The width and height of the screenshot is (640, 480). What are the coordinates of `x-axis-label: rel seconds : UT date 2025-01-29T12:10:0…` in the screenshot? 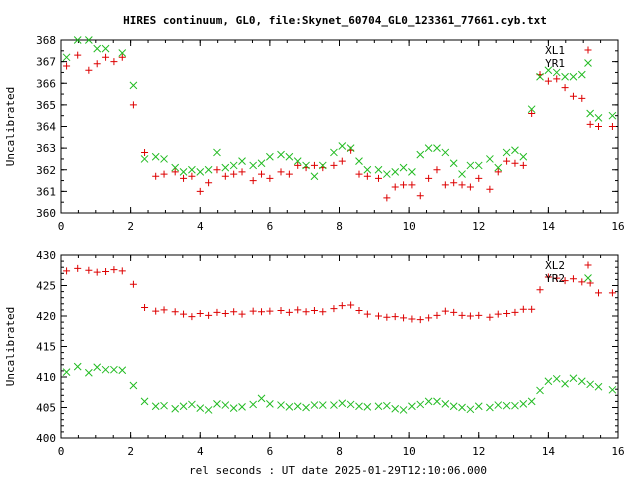 It's located at (338, 470).